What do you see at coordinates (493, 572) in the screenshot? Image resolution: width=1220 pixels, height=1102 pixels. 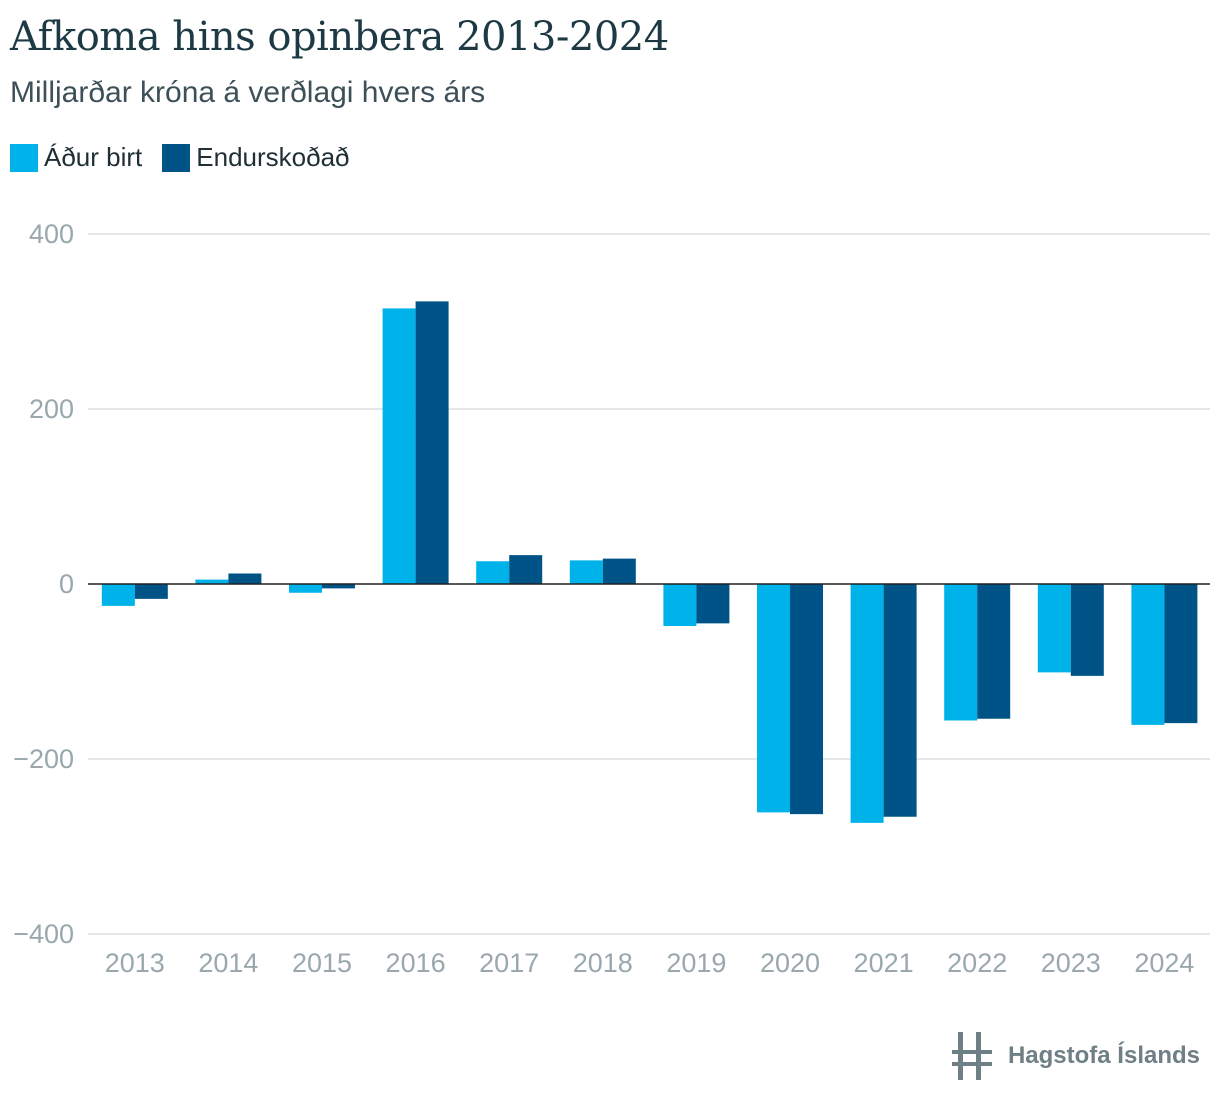 I see `bar-adur-birt-2017` at bounding box center [493, 572].